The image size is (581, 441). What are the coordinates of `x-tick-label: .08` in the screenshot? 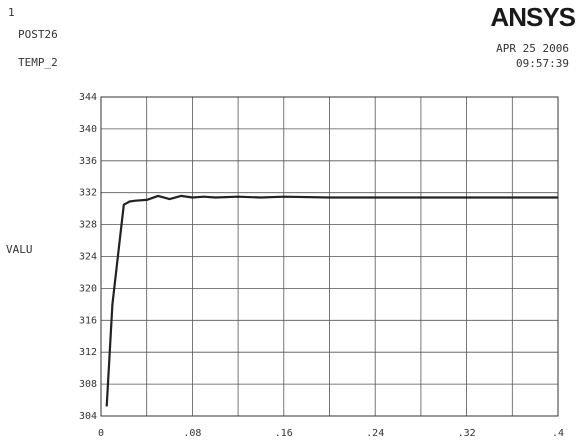 It's located at (192, 433).